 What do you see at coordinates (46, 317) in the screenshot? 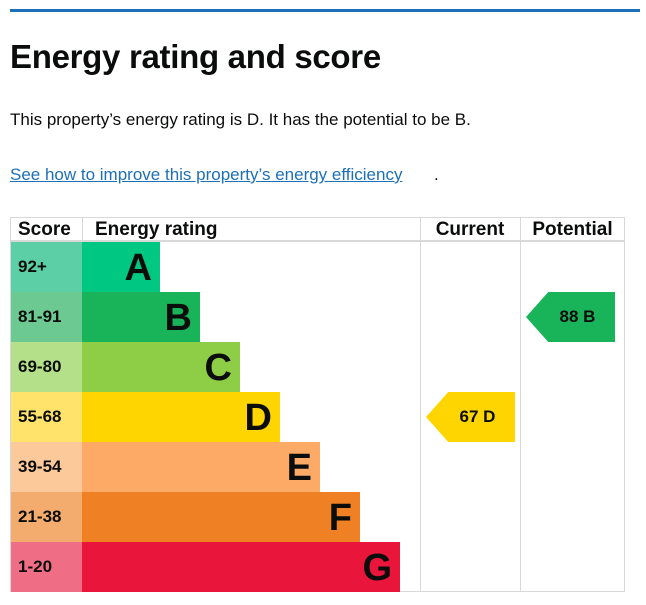
I see `band-score-b: 81-91` at bounding box center [46, 317].